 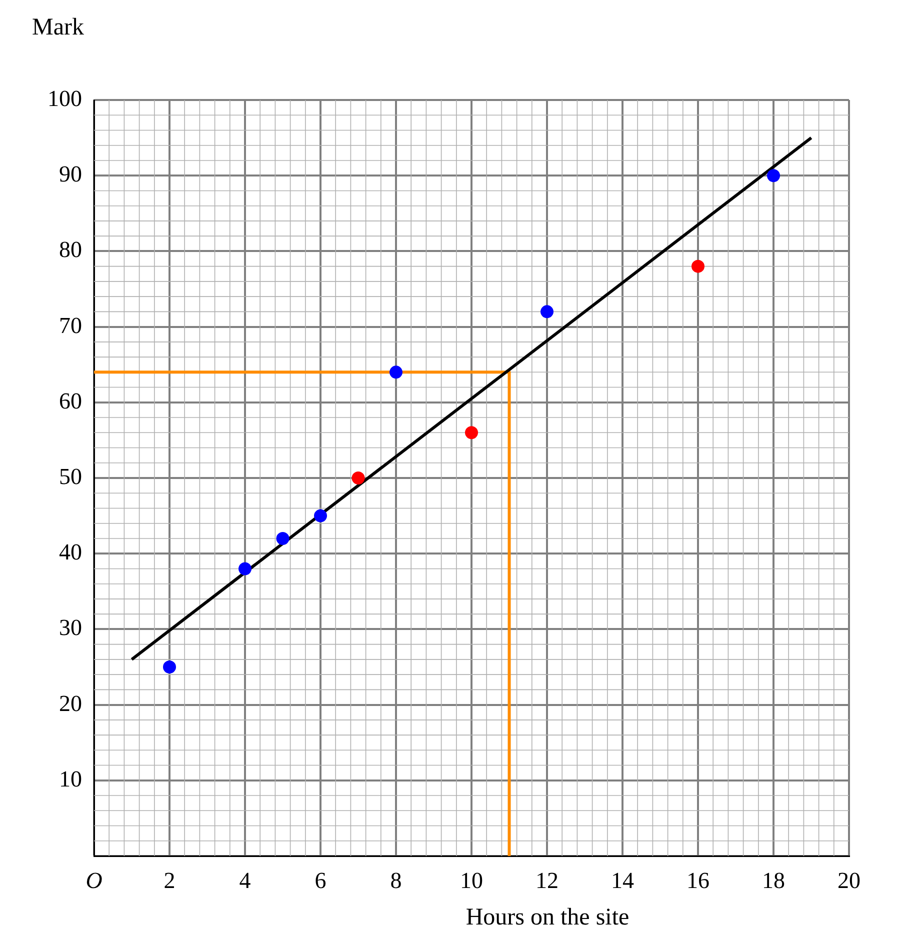 What do you see at coordinates (70, 703) in the screenshot?
I see `y-tick-label: 20` at bounding box center [70, 703].